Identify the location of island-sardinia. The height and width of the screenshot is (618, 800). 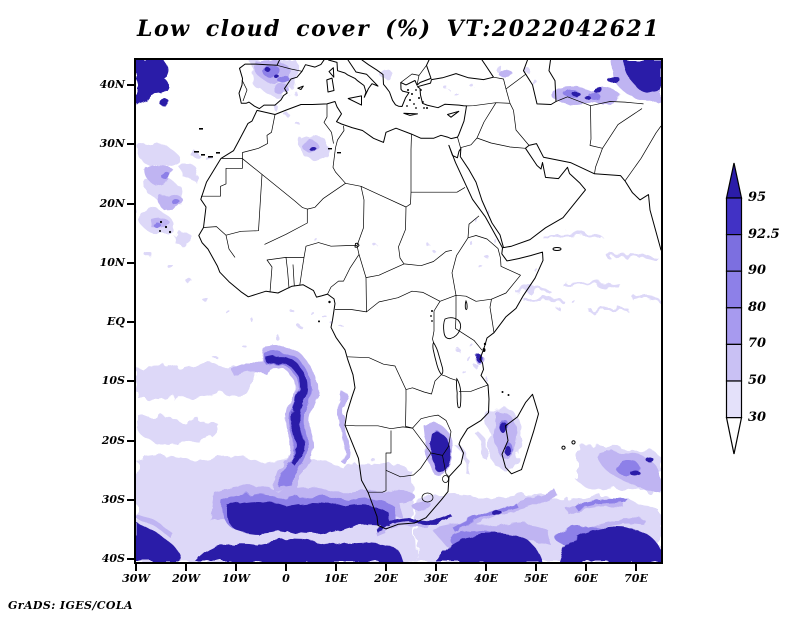
(330, 85).